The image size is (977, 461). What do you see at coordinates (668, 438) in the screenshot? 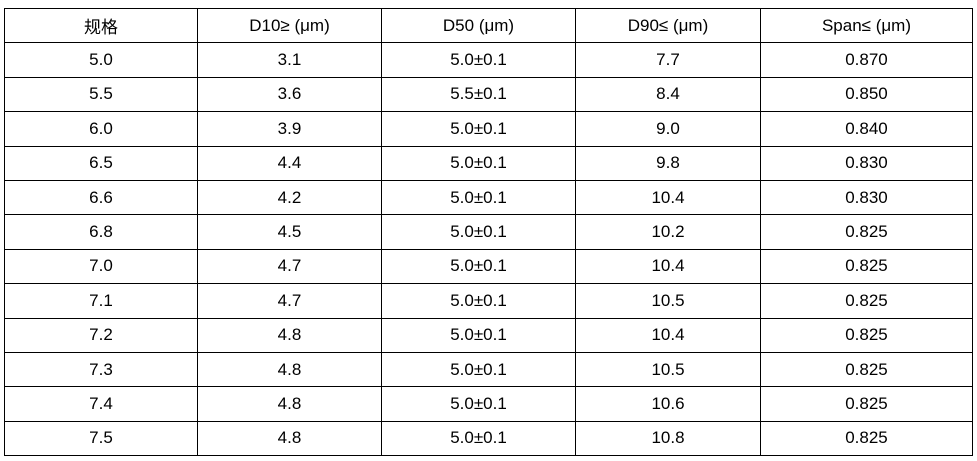
I see `table-cell: 10.8` at bounding box center [668, 438].